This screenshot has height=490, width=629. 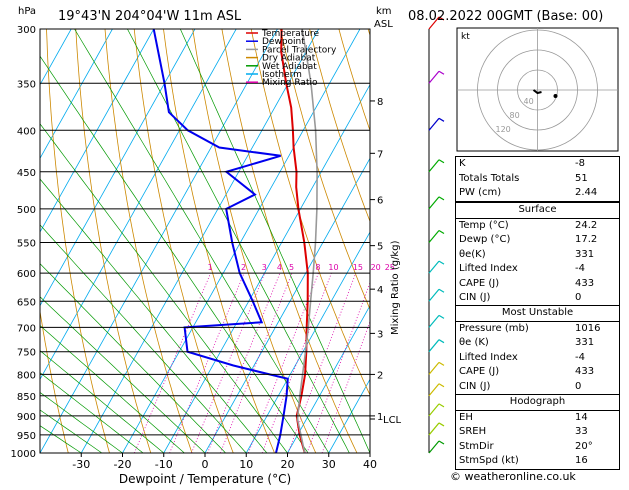 What do you see at coordinates (537, 240) in the screenshot?
I see `surface-row: Dewp (°C)17.2` at bounding box center [537, 240].